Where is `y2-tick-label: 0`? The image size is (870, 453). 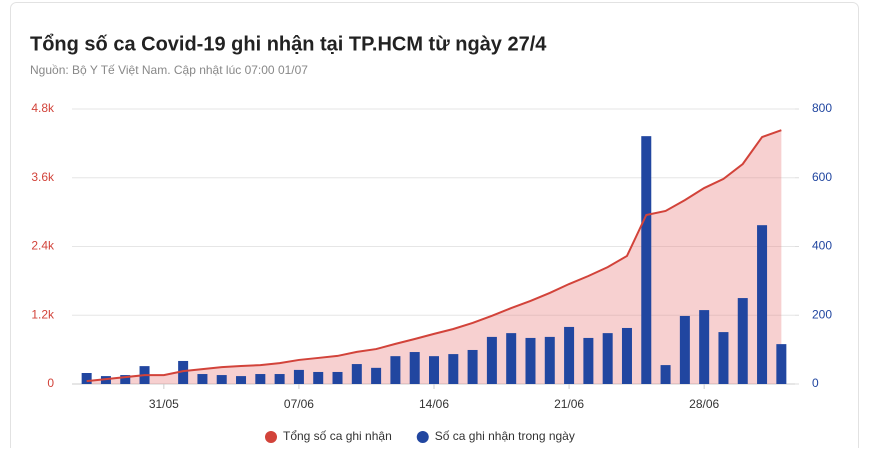
y2-tick-label: 0 is located at coordinates (815, 383).